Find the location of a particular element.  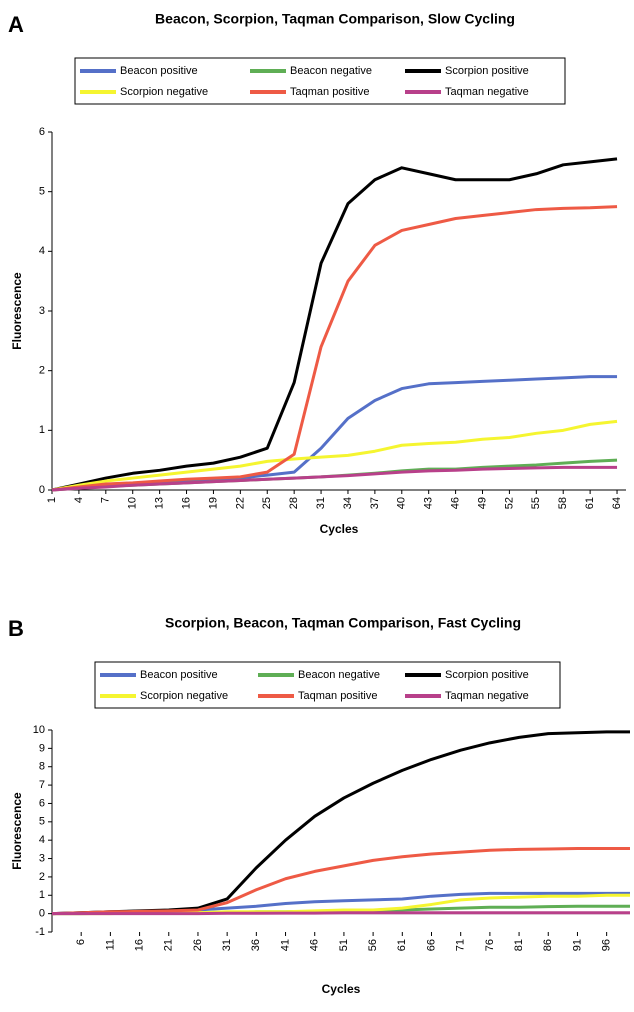

x-tick-label: 13 is located at coordinates (160, 503).